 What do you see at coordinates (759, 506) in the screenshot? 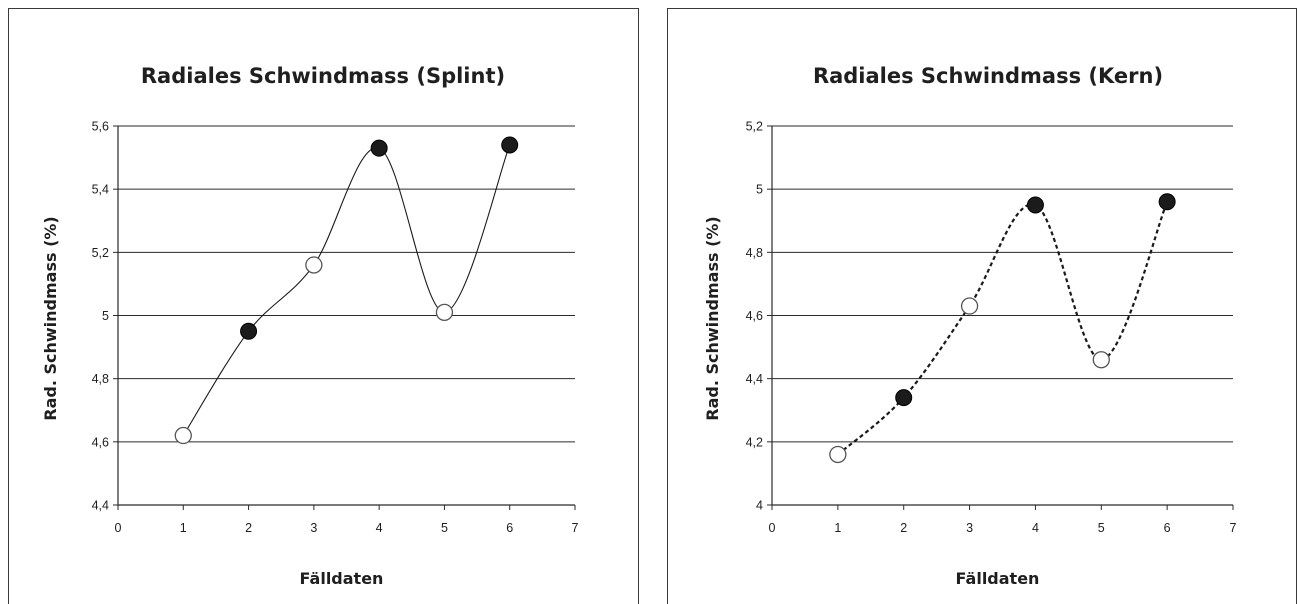
I see `y-tick-label: 4` at bounding box center [759, 506].